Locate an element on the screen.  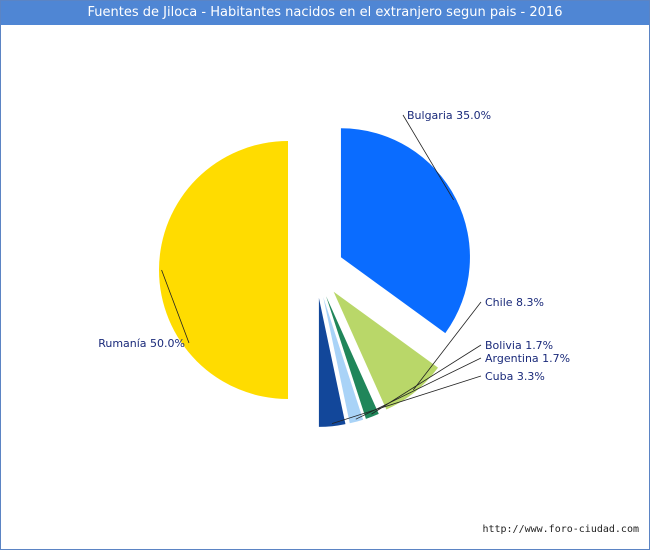
pie-slice-rumanía is located at coordinates (223, 270).